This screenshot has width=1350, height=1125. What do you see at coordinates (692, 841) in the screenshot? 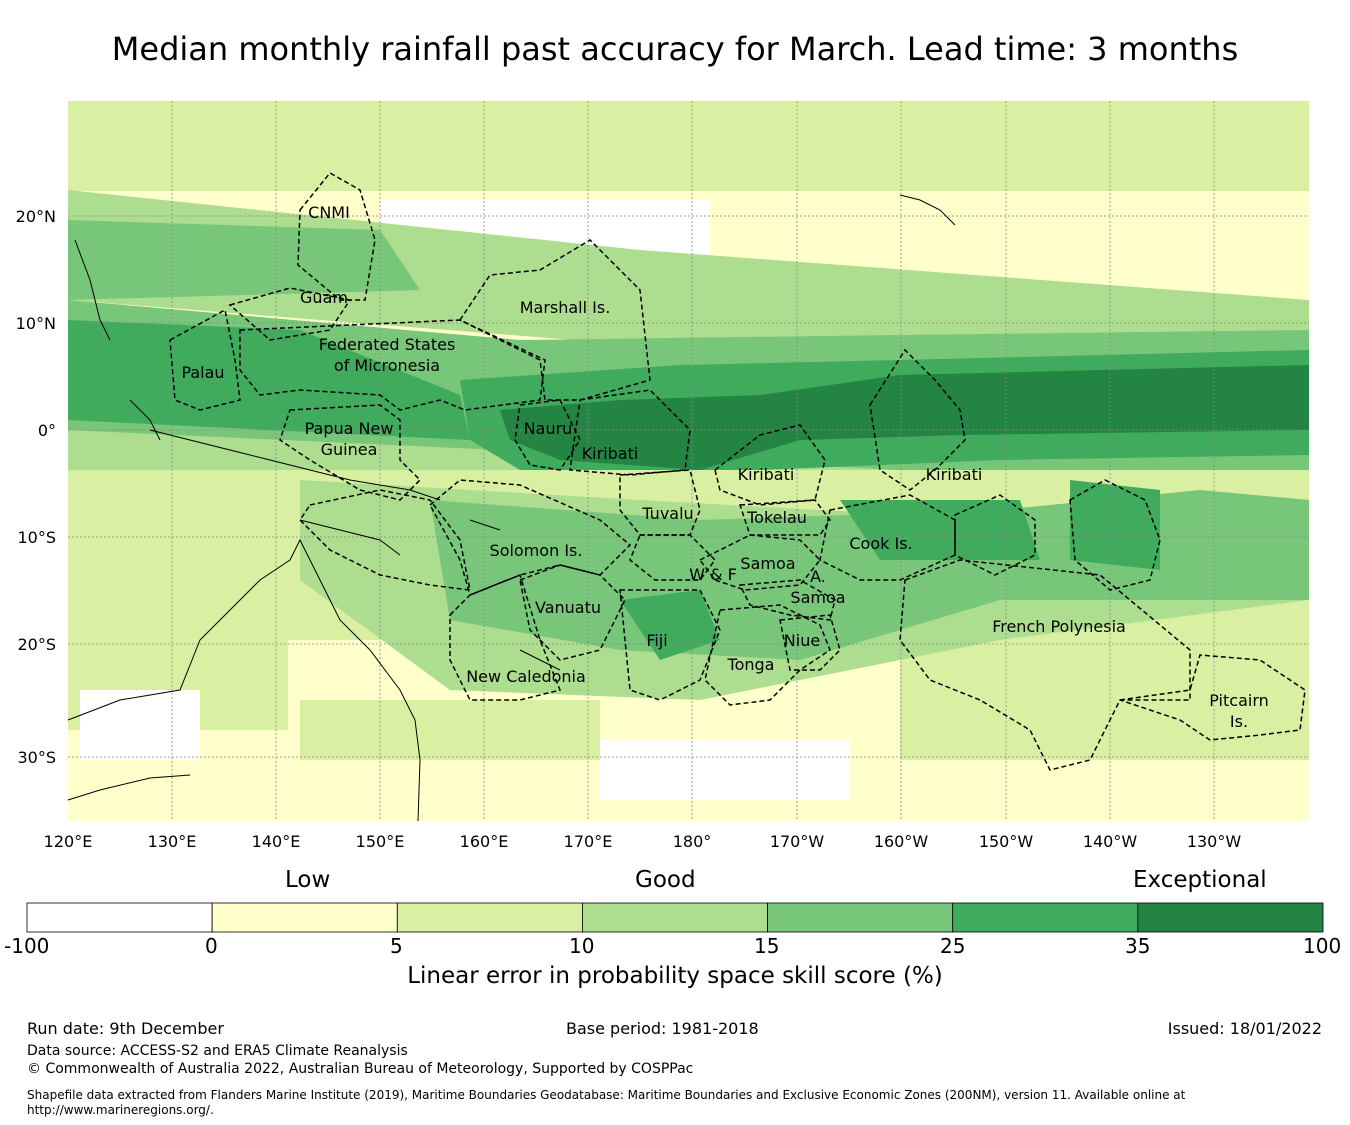
I see `lon-tick: 180°` at bounding box center [692, 841].